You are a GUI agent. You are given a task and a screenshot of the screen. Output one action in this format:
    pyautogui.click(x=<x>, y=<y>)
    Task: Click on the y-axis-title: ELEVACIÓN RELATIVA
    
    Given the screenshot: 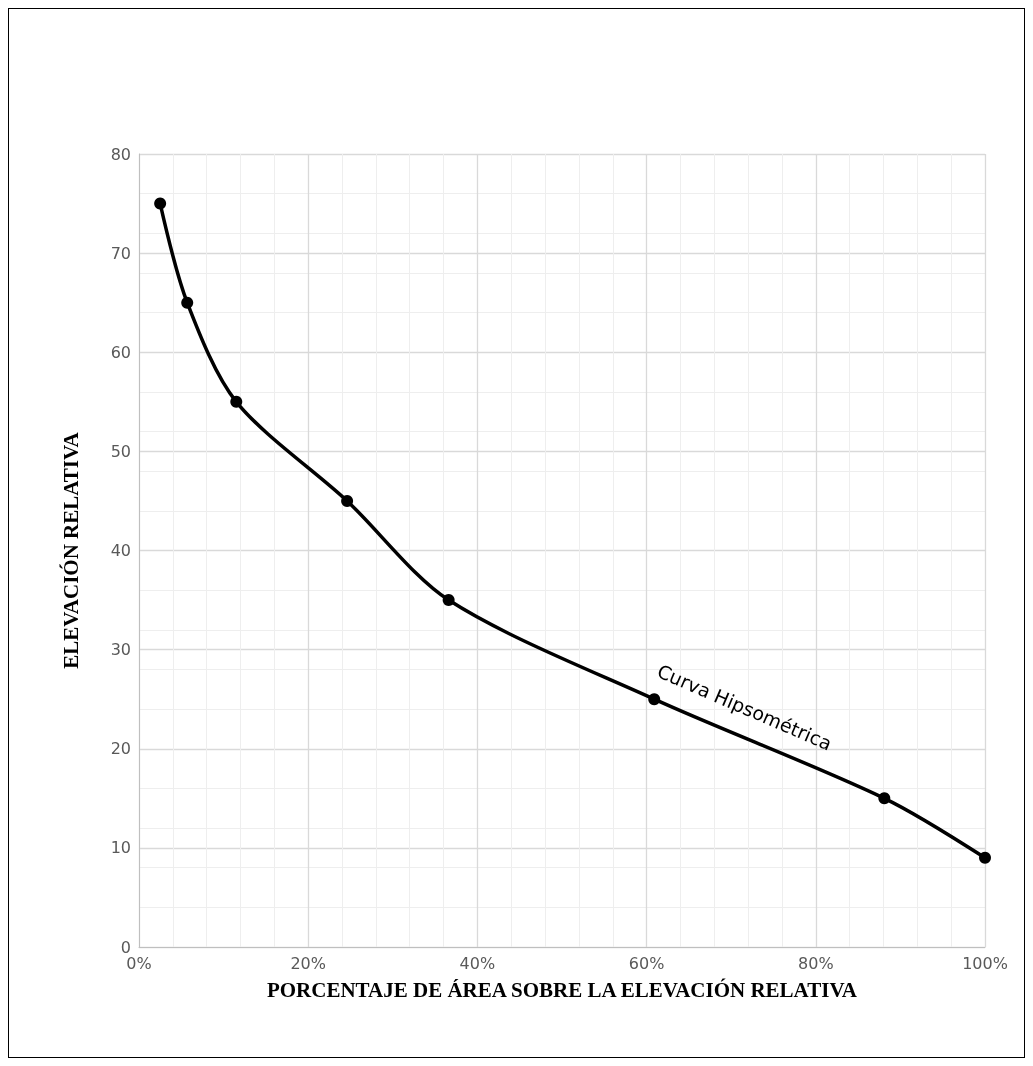 What is the action you would take?
    pyautogui.click(x=70, y=550)
    